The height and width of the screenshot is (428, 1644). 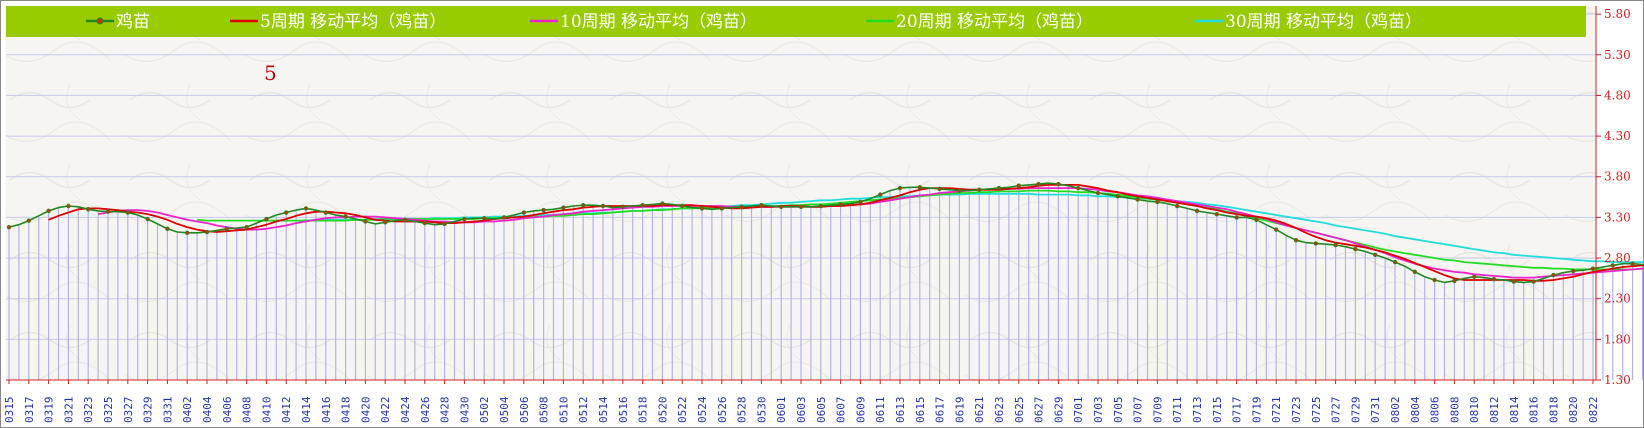 I want to click on x-tick-label: 0418, so click(x=346, y=410).